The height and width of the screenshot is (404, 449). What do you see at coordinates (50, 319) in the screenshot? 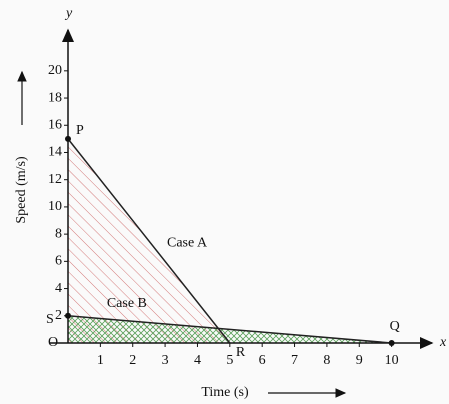
I see `point-label: S` at bounding box center [50, 319].